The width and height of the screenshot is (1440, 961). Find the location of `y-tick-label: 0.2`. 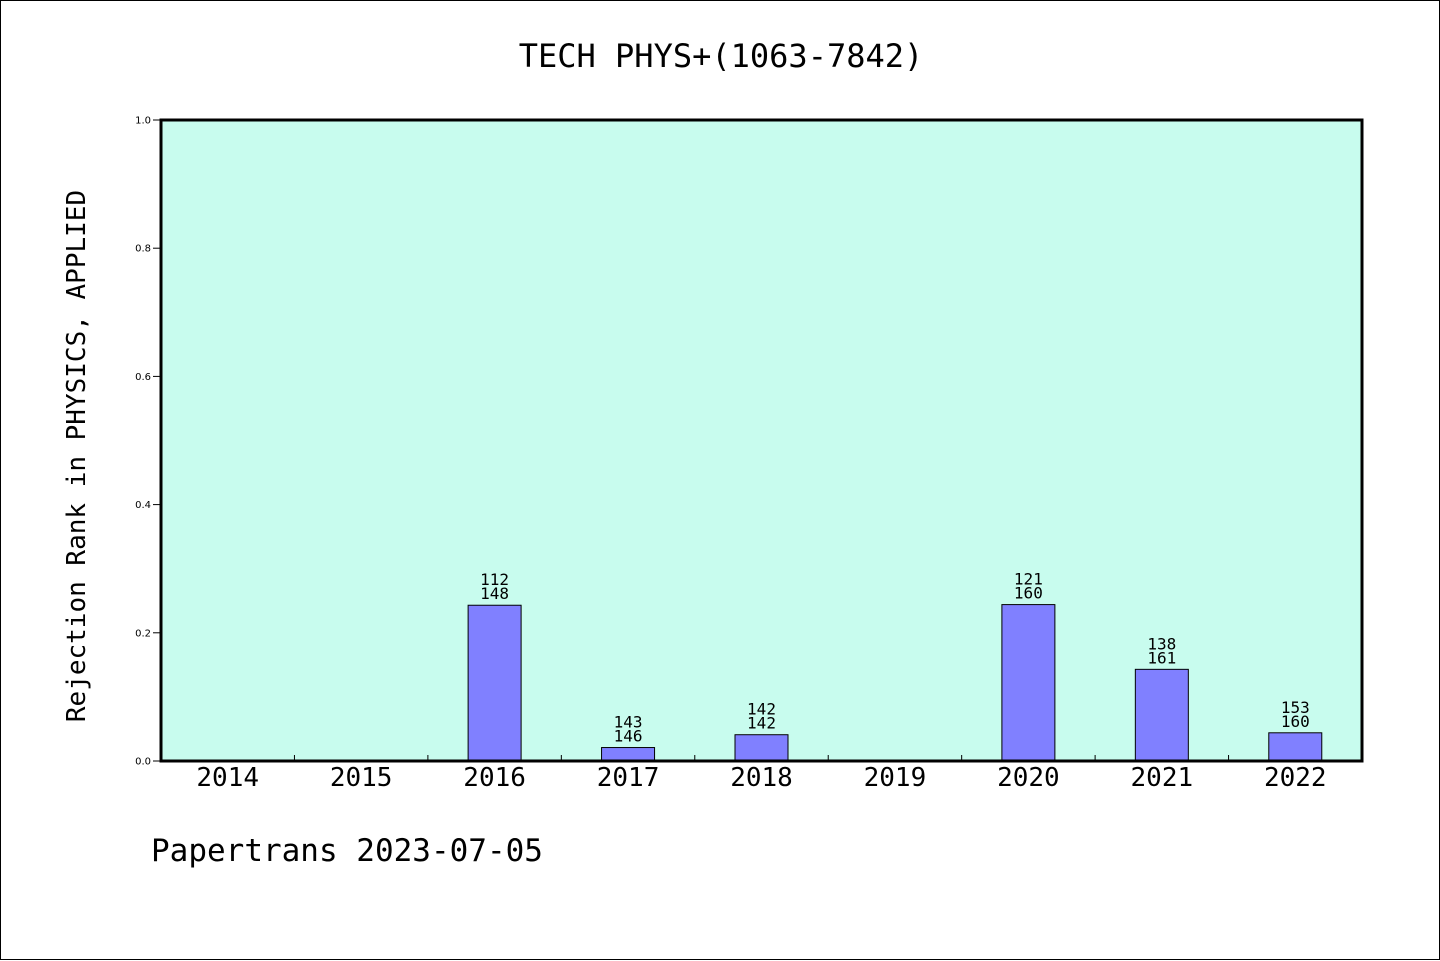

y-tick-label: 0.2 is located at coordinates (143, 633).